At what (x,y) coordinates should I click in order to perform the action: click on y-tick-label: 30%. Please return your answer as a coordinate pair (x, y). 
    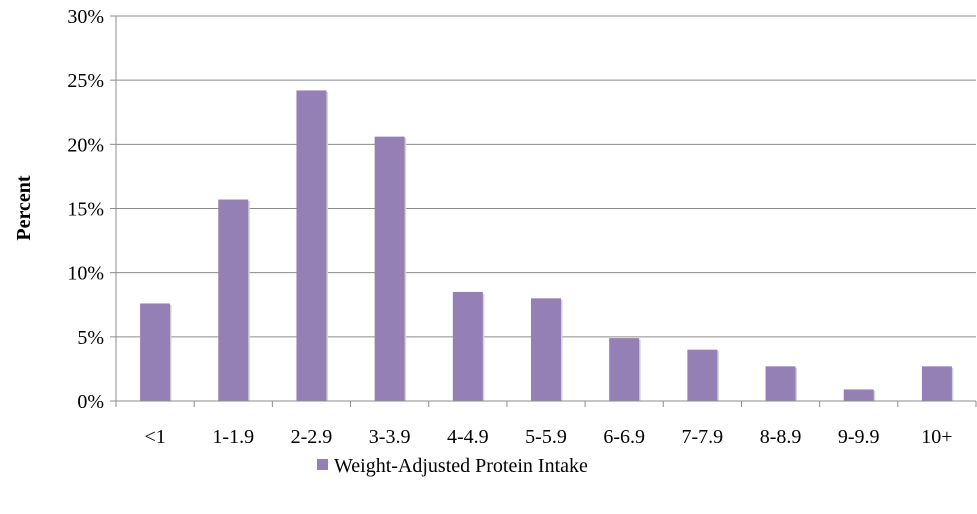
    Looking at the image, I should click on (85, 17).